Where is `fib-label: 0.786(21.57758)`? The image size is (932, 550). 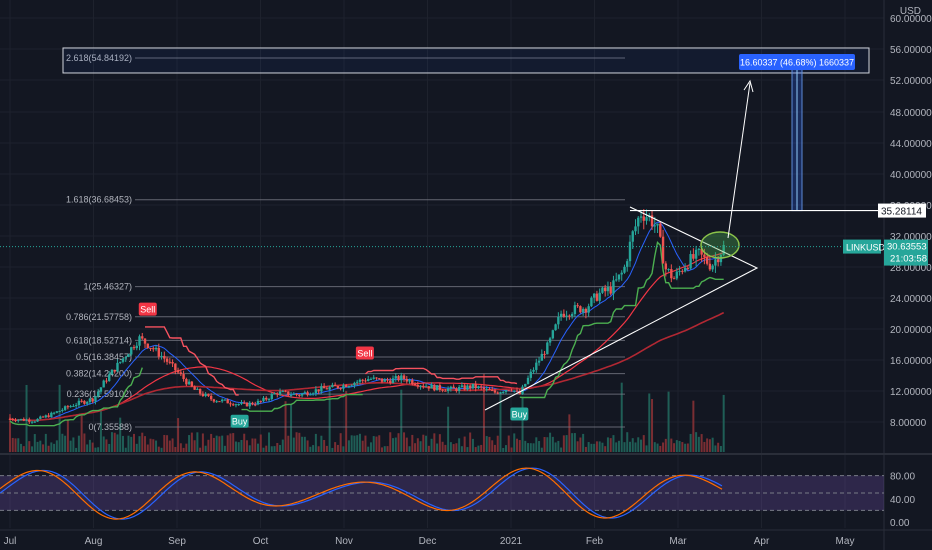
fib-label: 0.786(21.57758) is located at coordinates (99, 317).